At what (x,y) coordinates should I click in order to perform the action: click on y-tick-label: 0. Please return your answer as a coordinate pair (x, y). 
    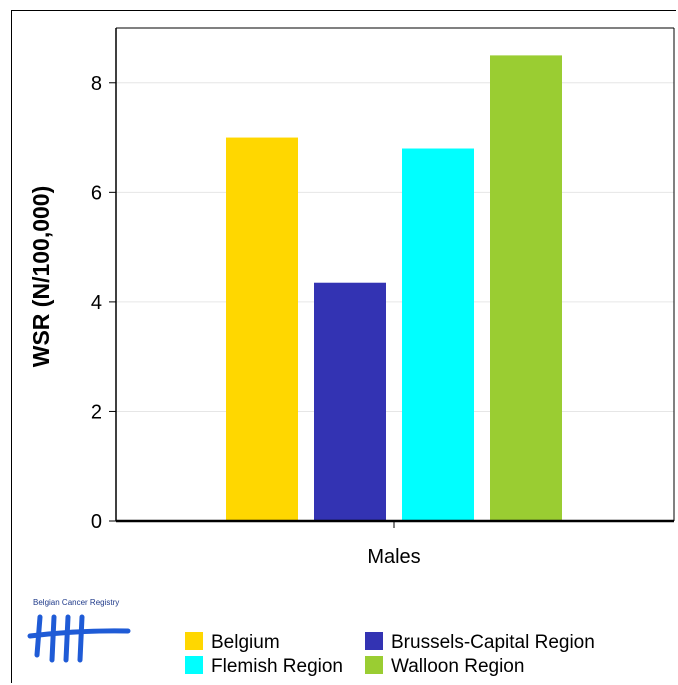
    Looking at the image, I should click on (96, 522).